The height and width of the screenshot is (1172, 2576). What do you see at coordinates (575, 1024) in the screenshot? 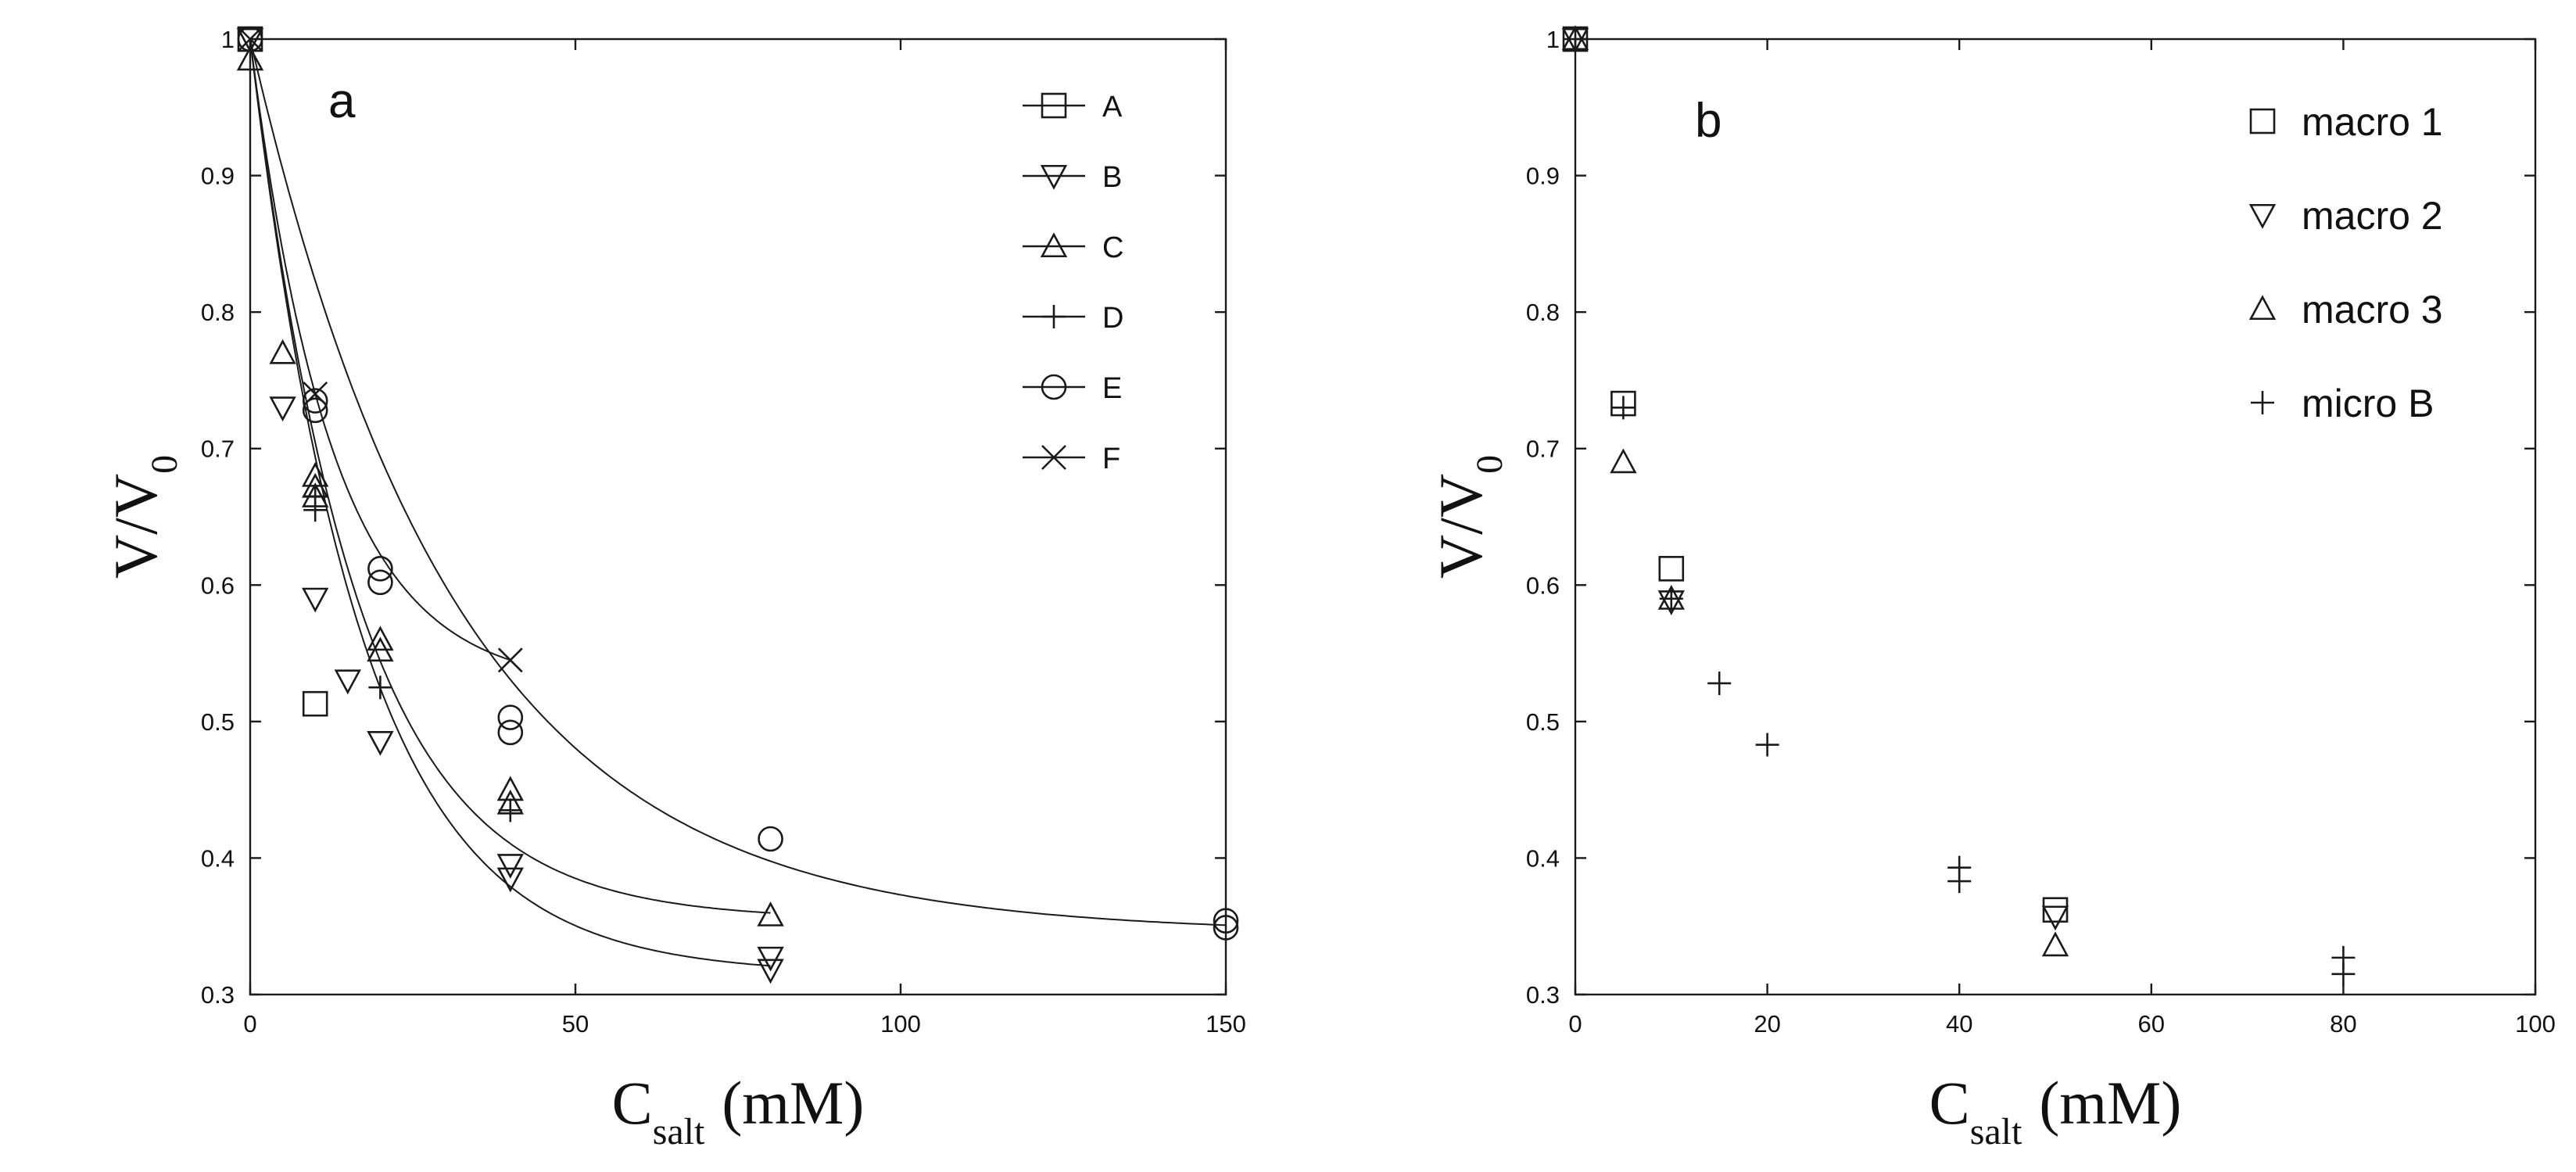
I see `x-tick-label: 50` at bounding box center [575, 1024].